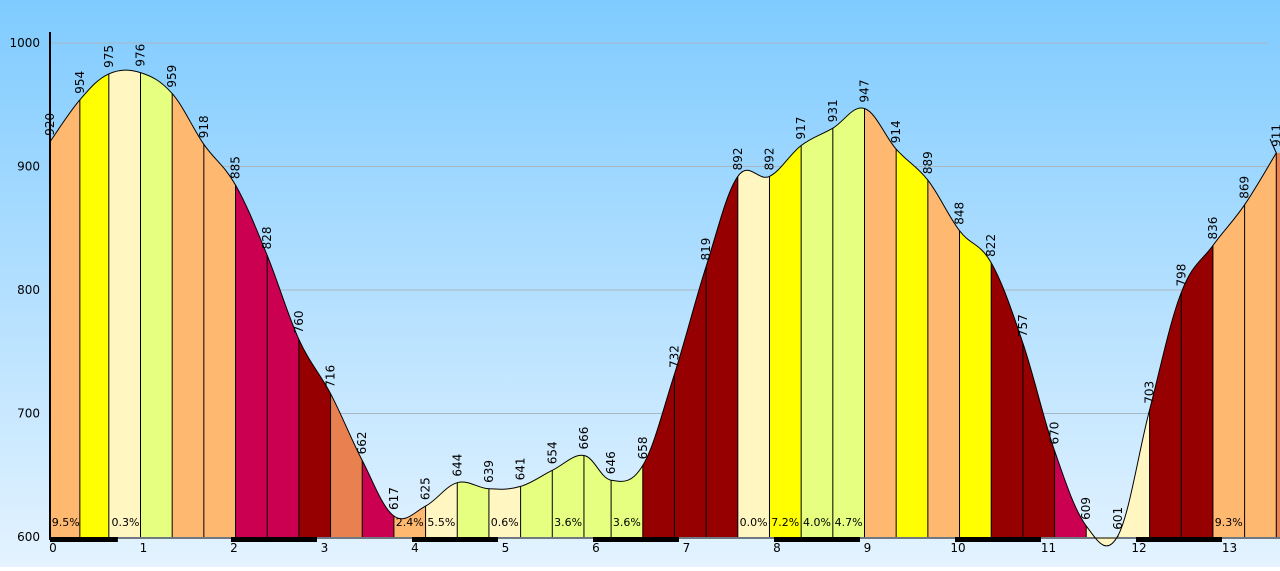 Image resolution: width=1280 pixels, height=571 pixels. Describe the element at coordinates (126, 522) in the screenshot. I see `grade-label: 0.3%` at that location.